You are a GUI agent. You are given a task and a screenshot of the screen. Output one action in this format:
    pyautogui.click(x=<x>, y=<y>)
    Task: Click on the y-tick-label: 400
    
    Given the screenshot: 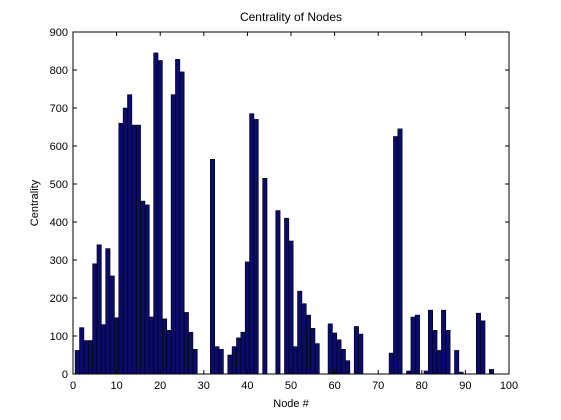 What is the action you would take?
    pyautogui.click(x=59, y=223)
    